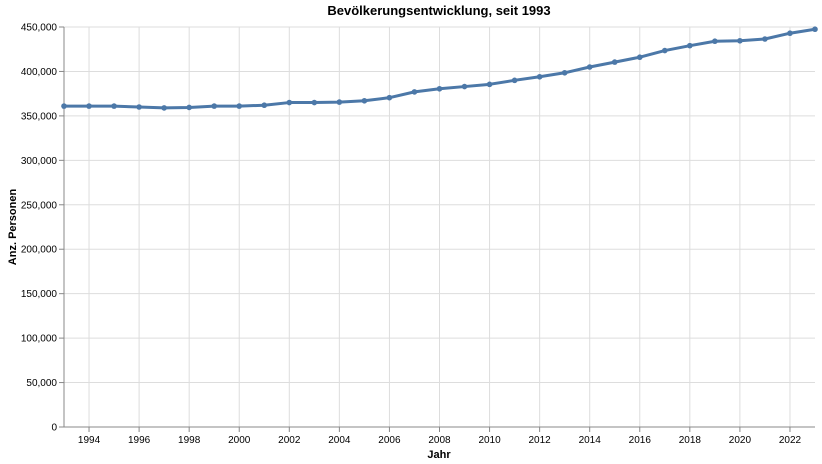 The width and height of the screenshot is (822, 464). I want to click on x-tick-label: 2014, so click(590, 440).